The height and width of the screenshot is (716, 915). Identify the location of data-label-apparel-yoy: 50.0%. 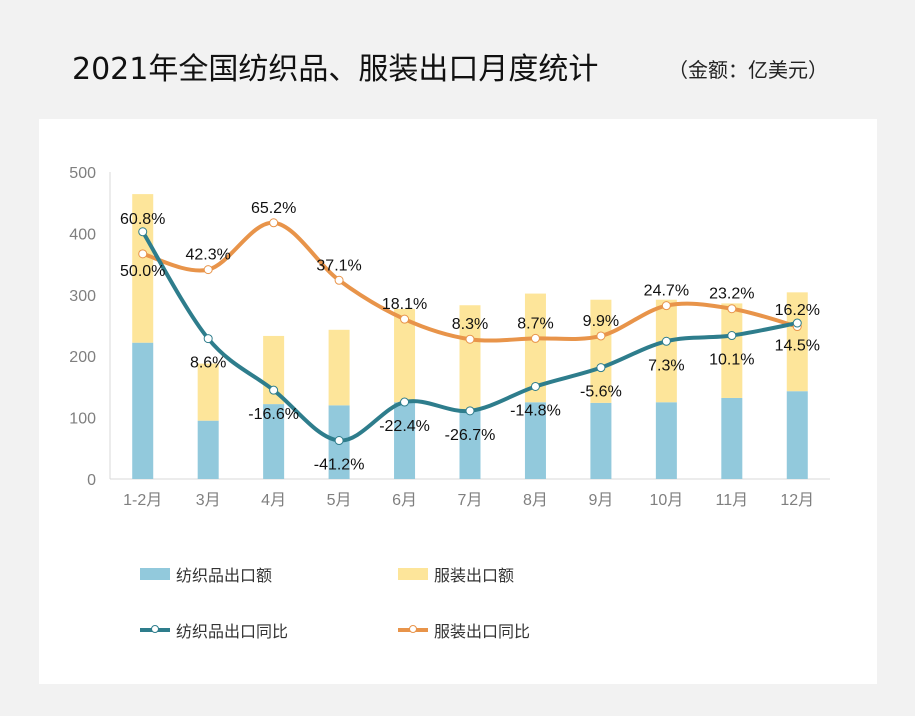
(142, 271).